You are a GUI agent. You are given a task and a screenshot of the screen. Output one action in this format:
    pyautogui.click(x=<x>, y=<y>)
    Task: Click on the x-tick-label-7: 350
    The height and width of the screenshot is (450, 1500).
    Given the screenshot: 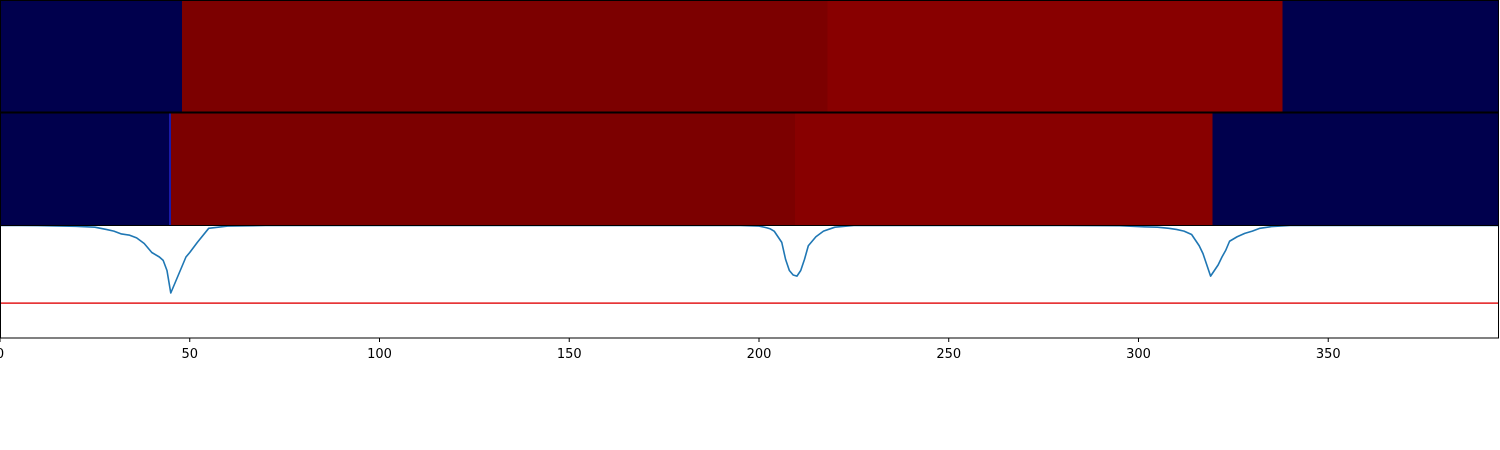 What is the action you would take?
    pyautogui.click(x=1328, y=354)
    